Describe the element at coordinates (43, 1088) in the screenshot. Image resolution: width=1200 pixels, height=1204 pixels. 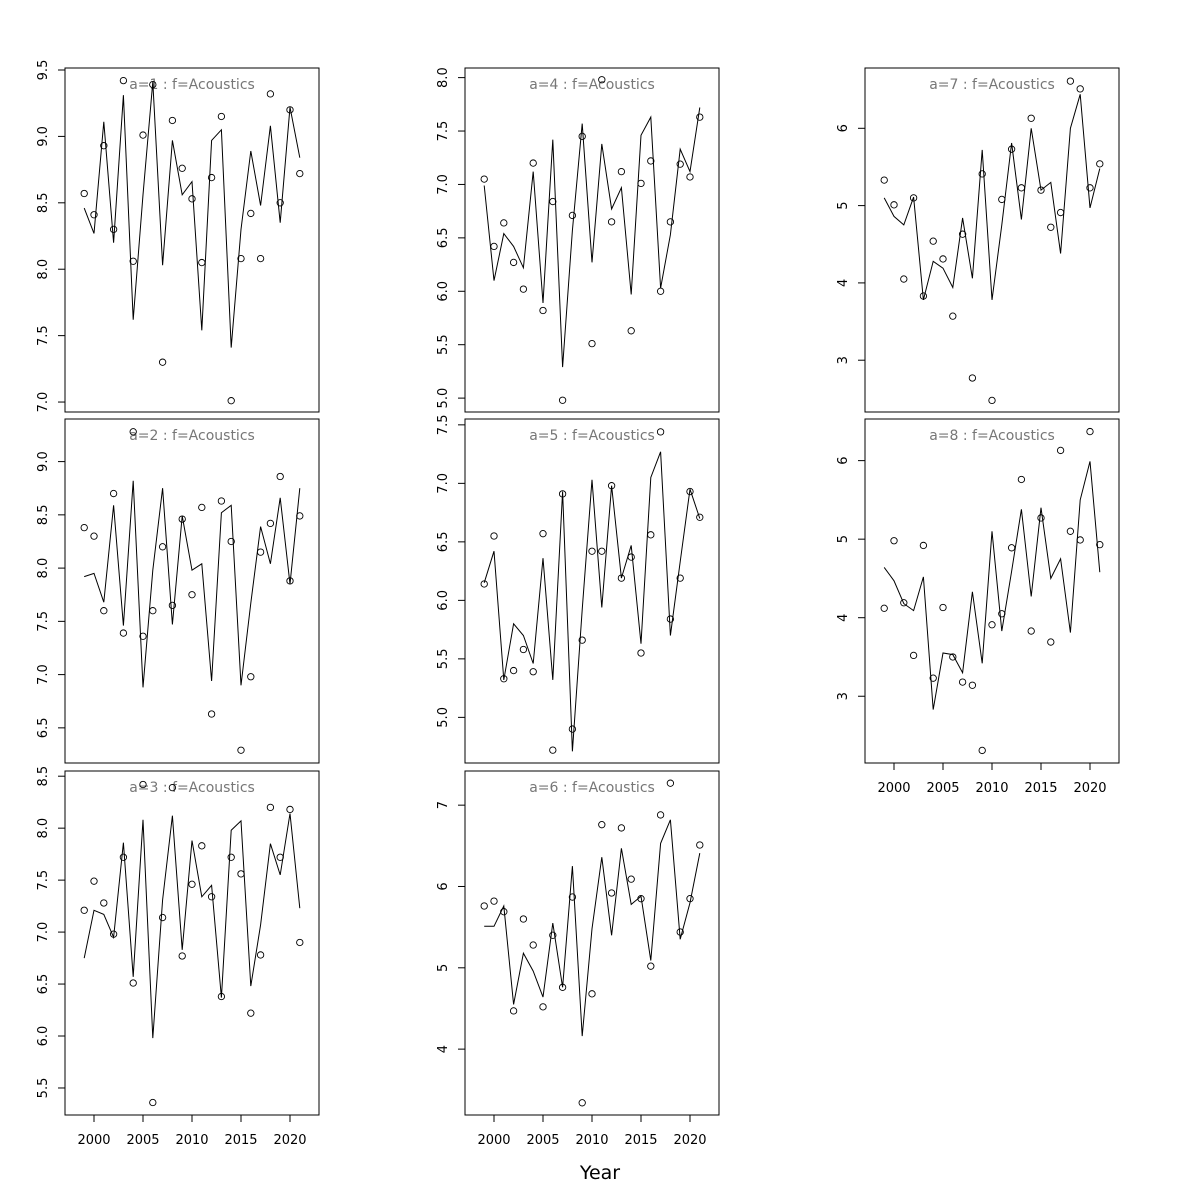
I see `y-tick-label: 5.5` at that location.